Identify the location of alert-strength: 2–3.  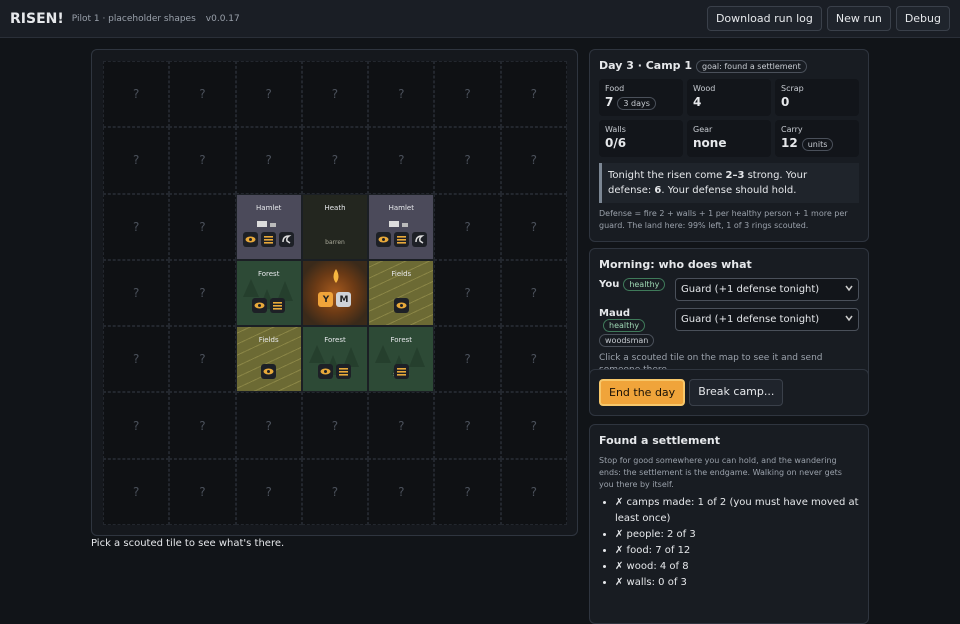
(735, 175).